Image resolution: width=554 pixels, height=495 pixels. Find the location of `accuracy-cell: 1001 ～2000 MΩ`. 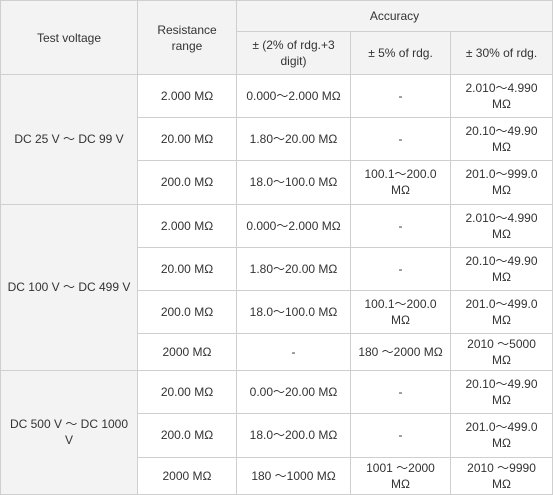

accuracy-cell: 1001 ～2000 MΩ is located at coordinates (400, 475).